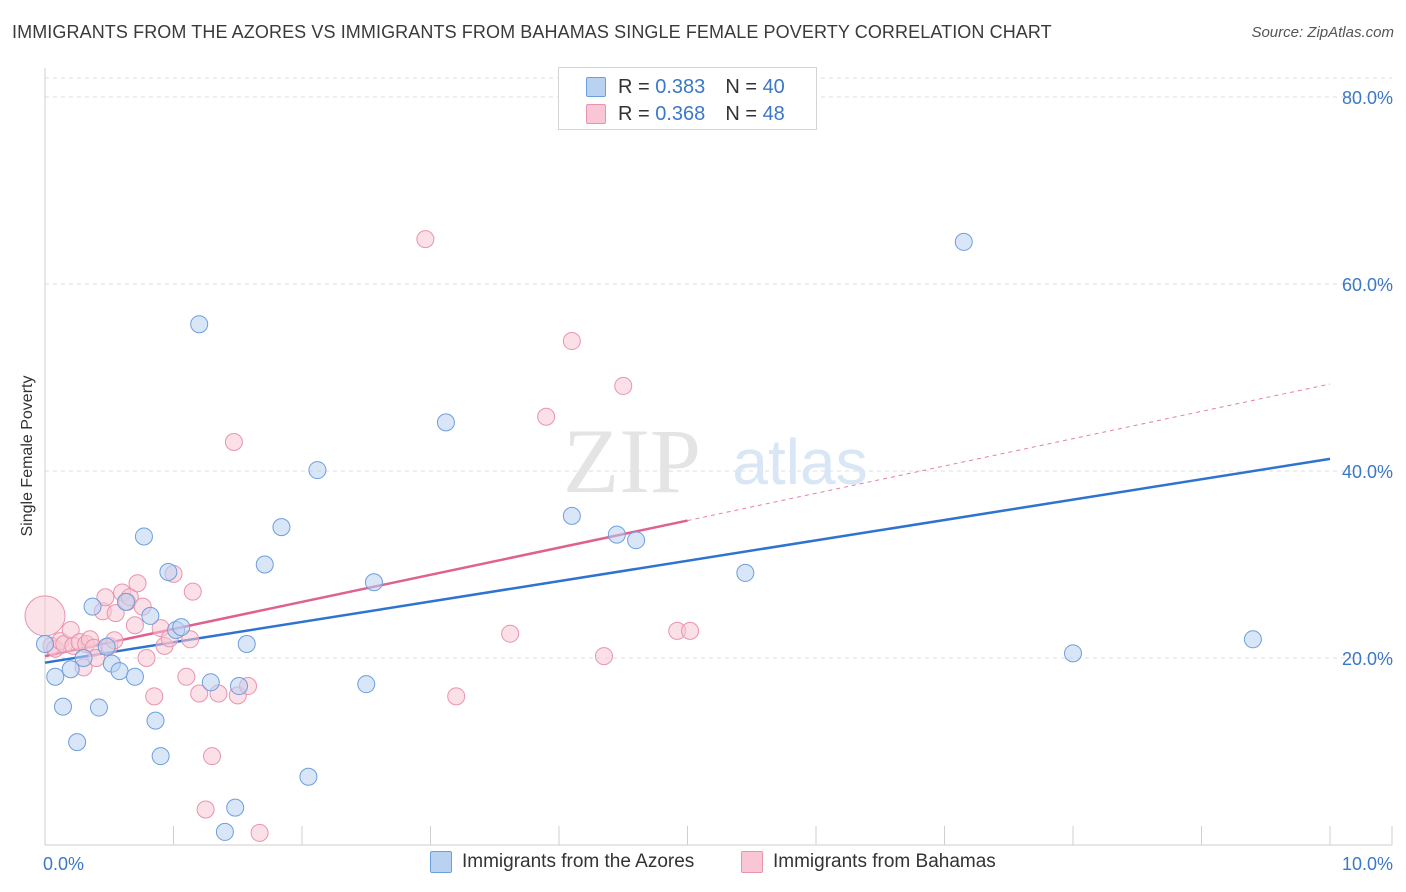 The width and height of the screenshot is (1406, 892). Describe the element at coordinates (1367, 98) in the screenshot. I see `y-tick-label: 80.0%` at that location.